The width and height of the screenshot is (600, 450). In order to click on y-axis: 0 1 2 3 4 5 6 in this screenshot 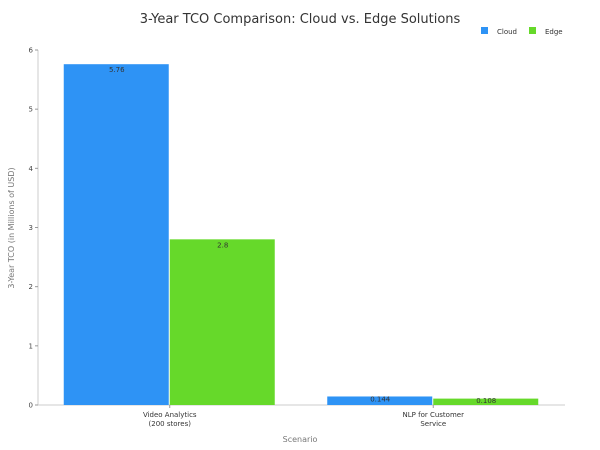, I will do `click(34, 228)`.